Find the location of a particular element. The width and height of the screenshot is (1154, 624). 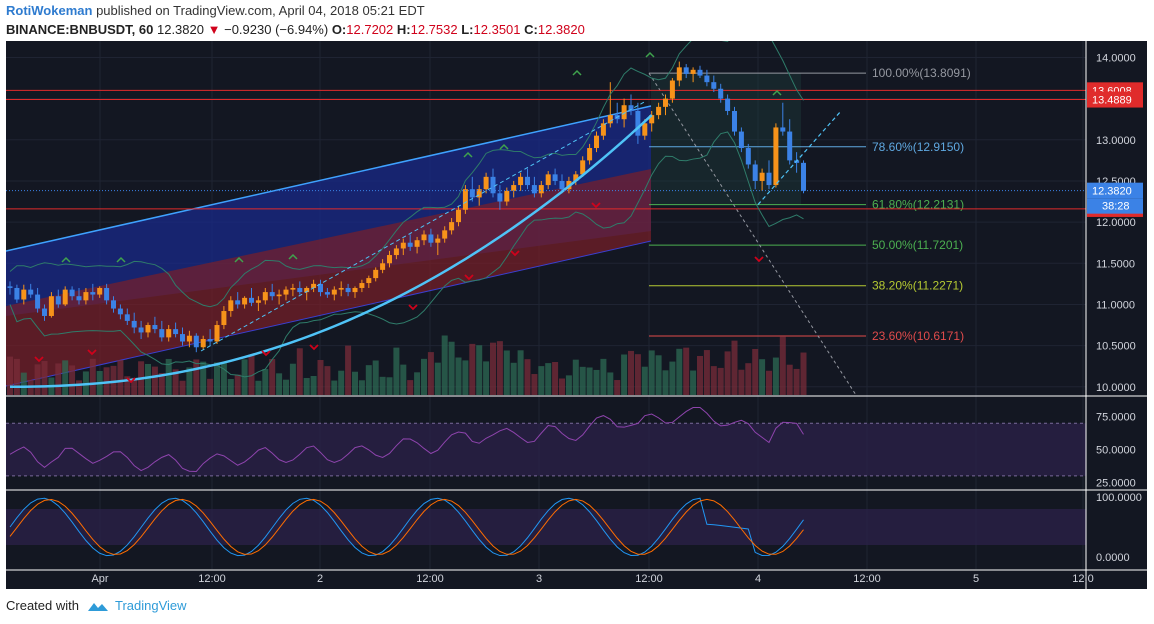

rsi-band is located at coordinates (546, 449).